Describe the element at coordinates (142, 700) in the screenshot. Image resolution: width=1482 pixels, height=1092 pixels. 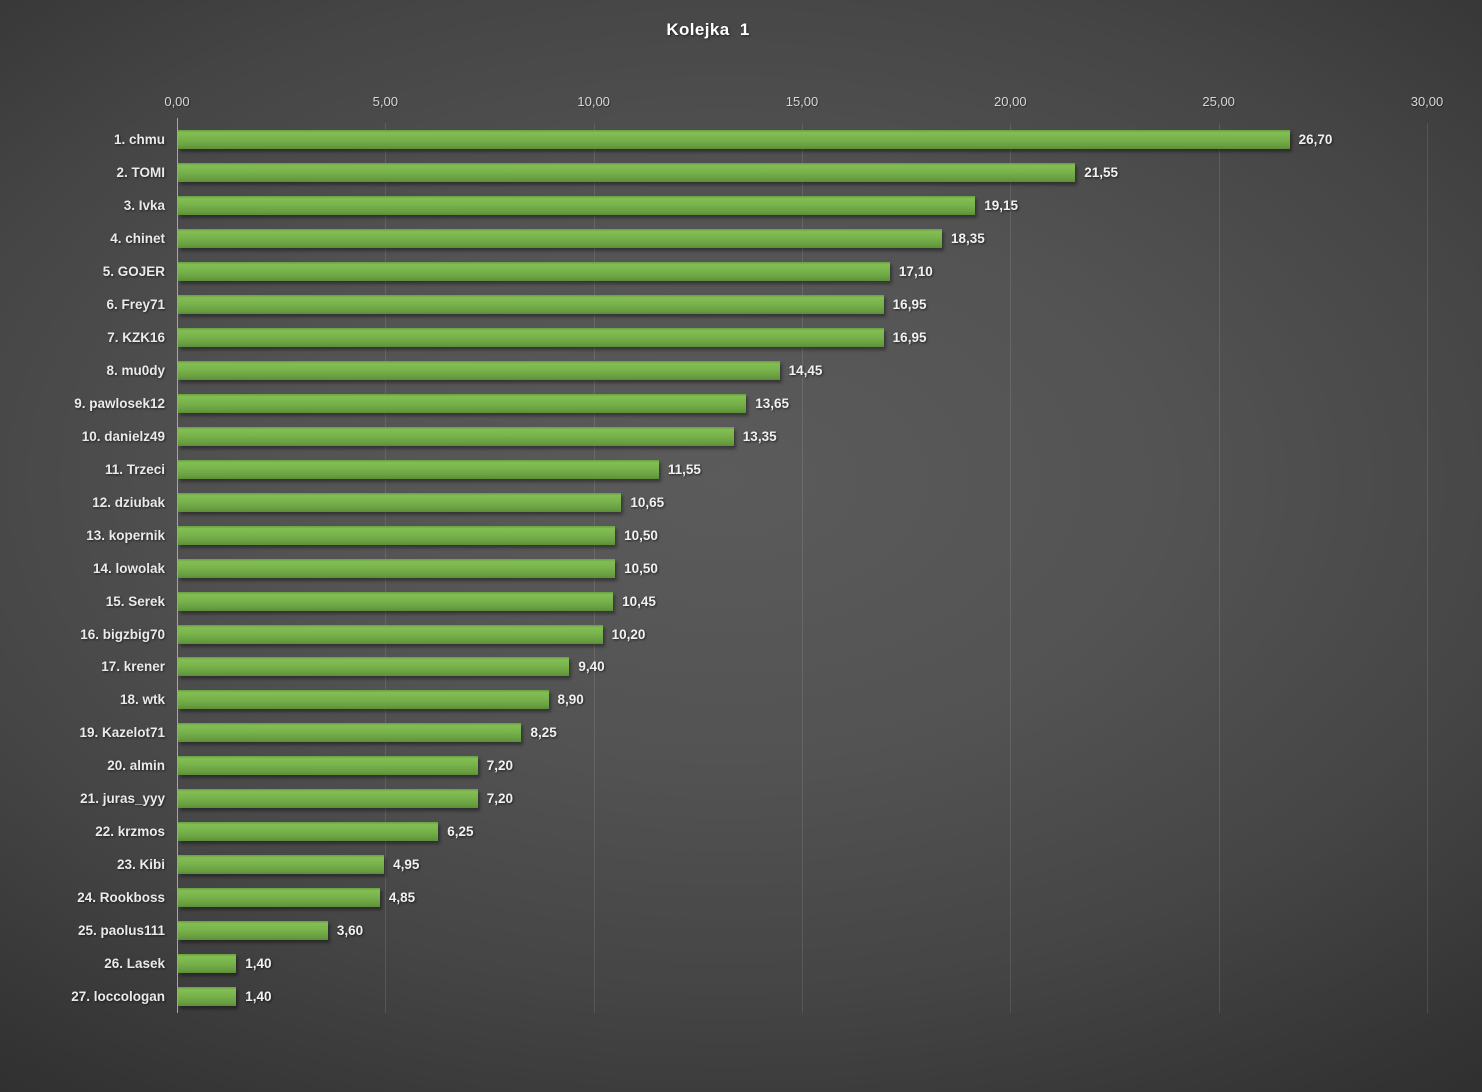
I see `category-label: 18. wtk` at that location.